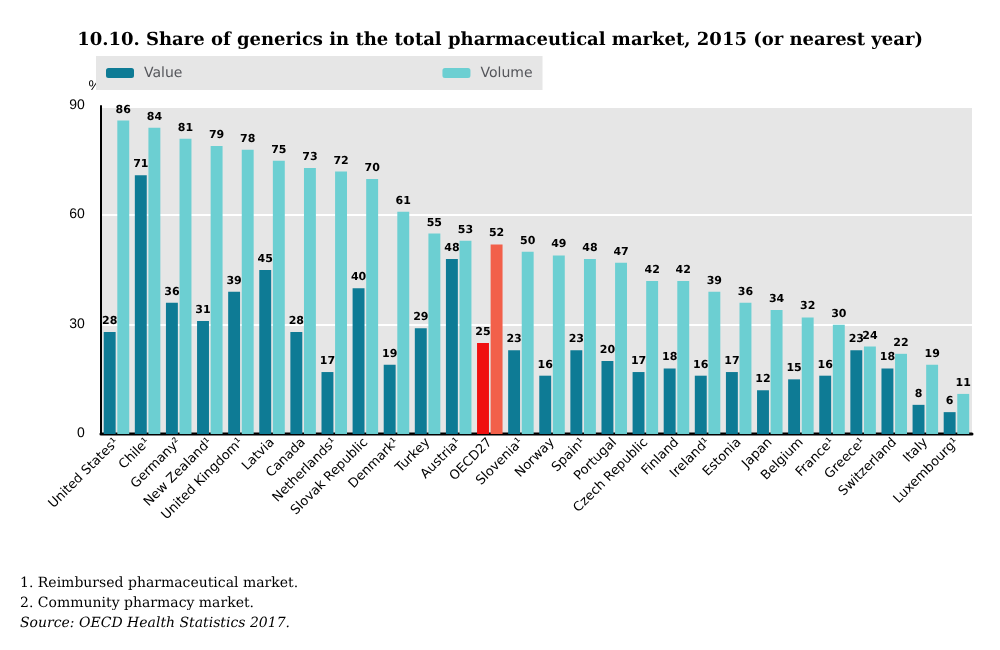  Describe the element at coordinates (500, 41) in the screenshot. I see `chart-title: 10.10. Share of generics in the total pharmaceutical market, 2015 (or nearest year)` at that location.